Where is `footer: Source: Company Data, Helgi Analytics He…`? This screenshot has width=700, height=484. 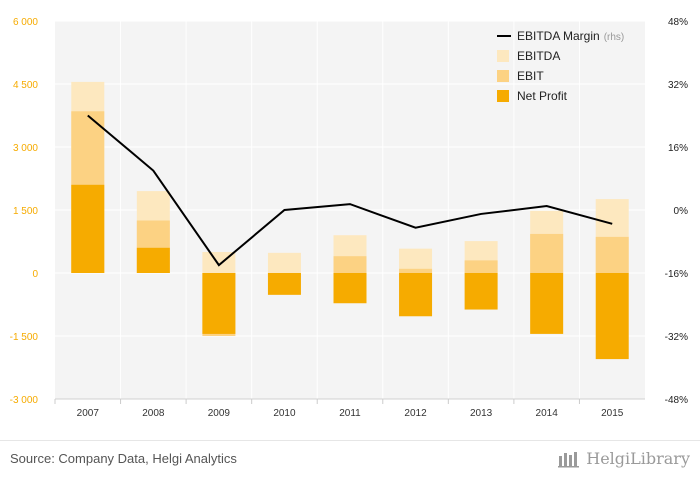 footer: Source: Company Data, Helgi Analytics He… is located at coordinates (350, 462).